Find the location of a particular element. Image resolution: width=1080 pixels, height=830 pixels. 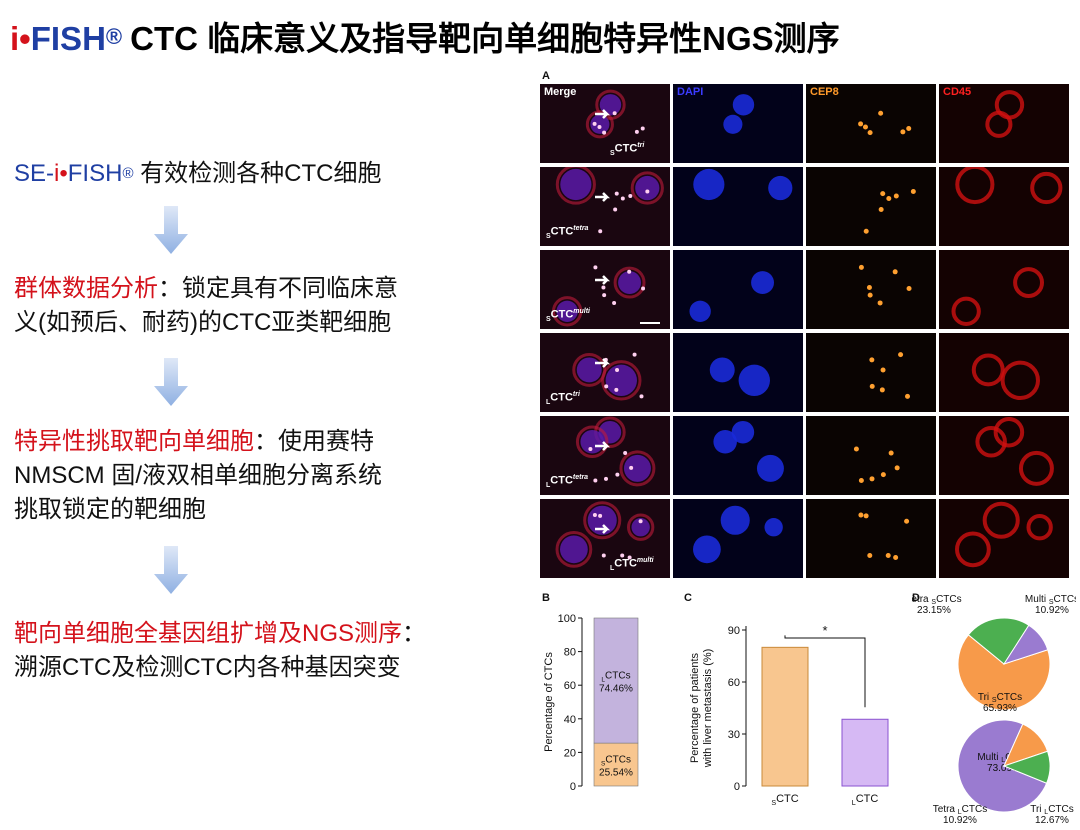

brand-i: i is located at coordinates (15, 38).